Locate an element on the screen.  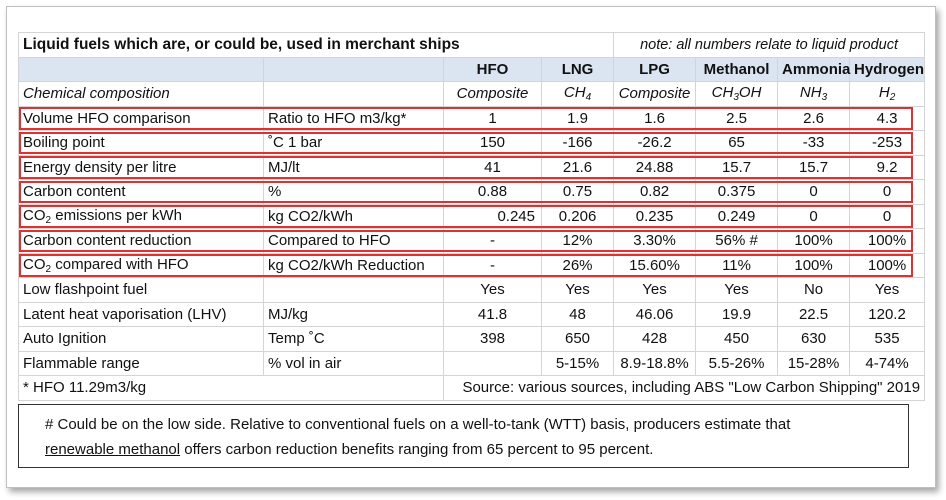
row-unit: MJ/kg is located at coordinates (353, 314).